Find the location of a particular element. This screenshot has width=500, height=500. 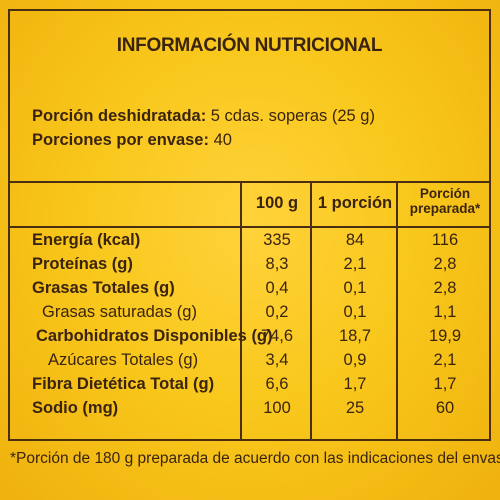

row-label: Proteínas (g) is located at coordinates (82, 264).